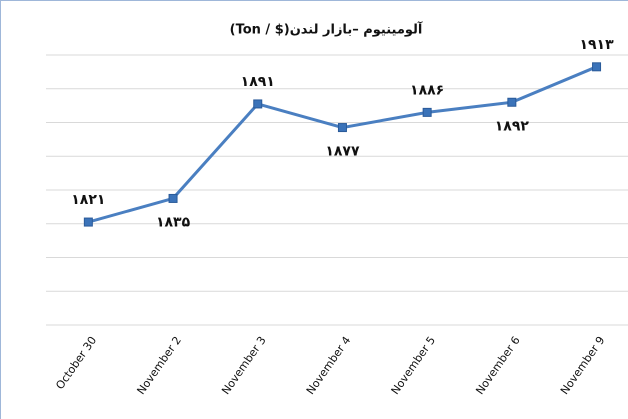  Describe the element at coordinates (596, 45) in the screenshot. I see `data-label: ۱۹۱۳` at that location.